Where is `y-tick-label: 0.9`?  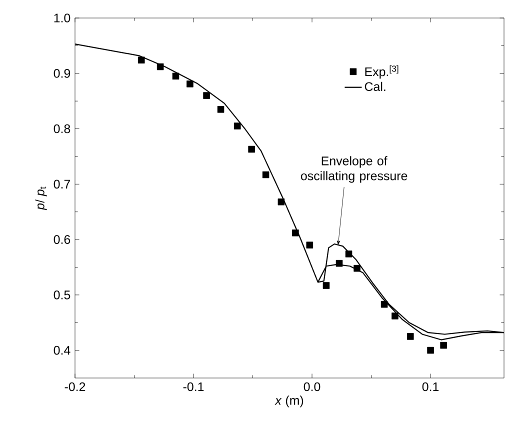
y-tick-label: 0.9 is located at coordinates (62, 73).